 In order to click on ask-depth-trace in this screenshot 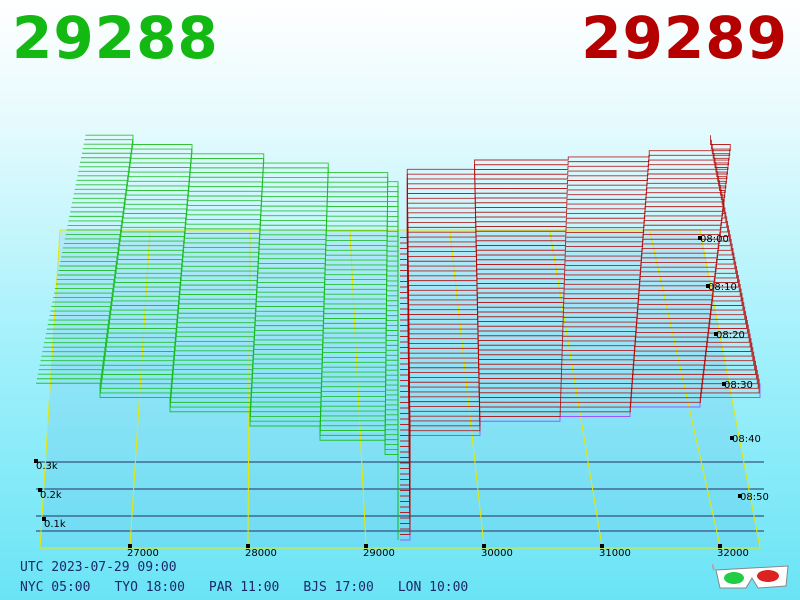, I will do `click(565, 186)`.